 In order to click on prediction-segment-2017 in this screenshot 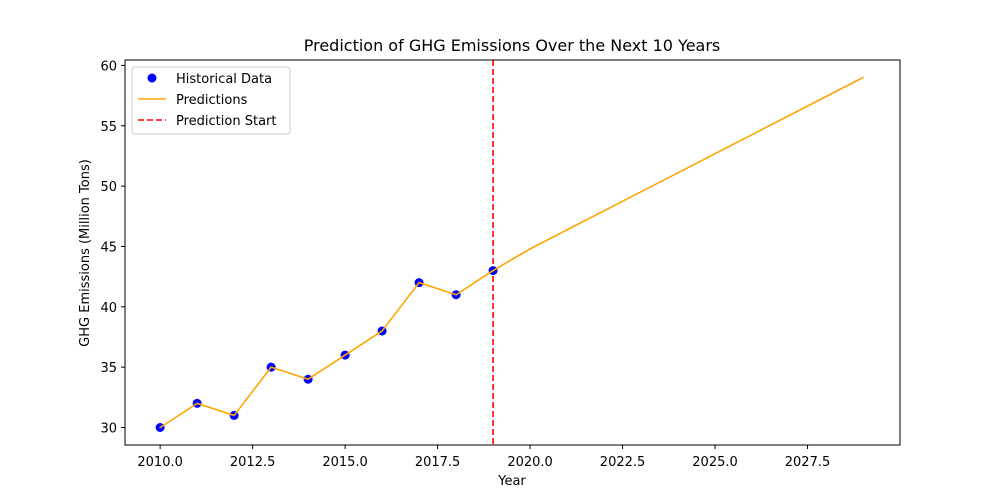, I will do `click(437, 288)`.